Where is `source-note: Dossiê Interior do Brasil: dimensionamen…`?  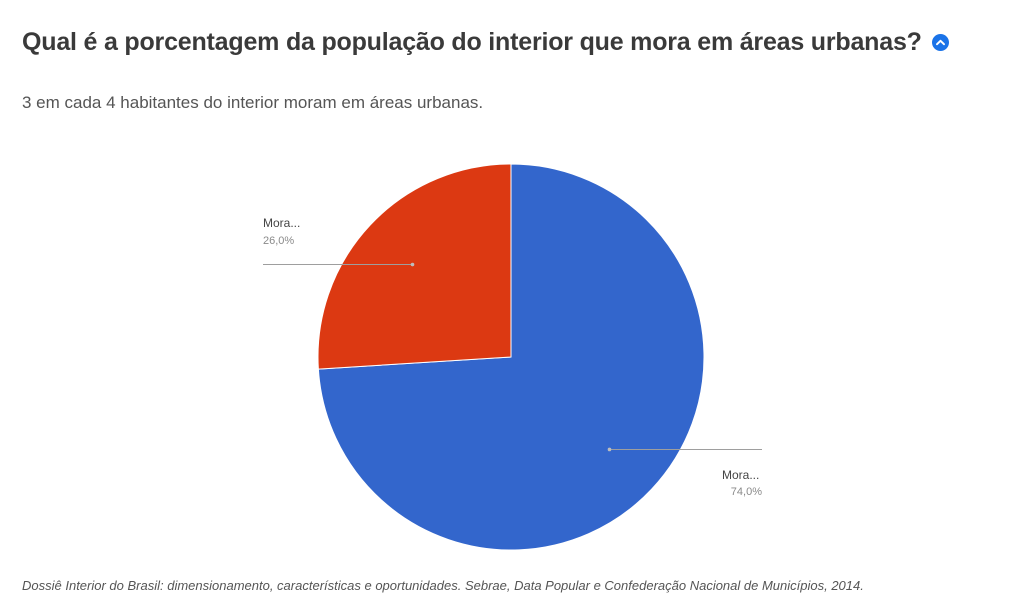
source-note: Dossiê Interior do Brasil: dimensionamen… is located at coordinates (443, 585).